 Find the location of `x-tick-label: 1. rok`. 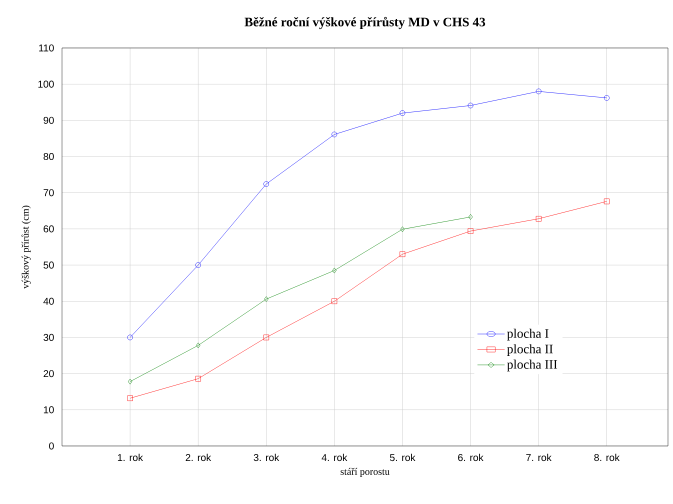

x-tick-label: 1. rok is located at coordinates (131, 458).